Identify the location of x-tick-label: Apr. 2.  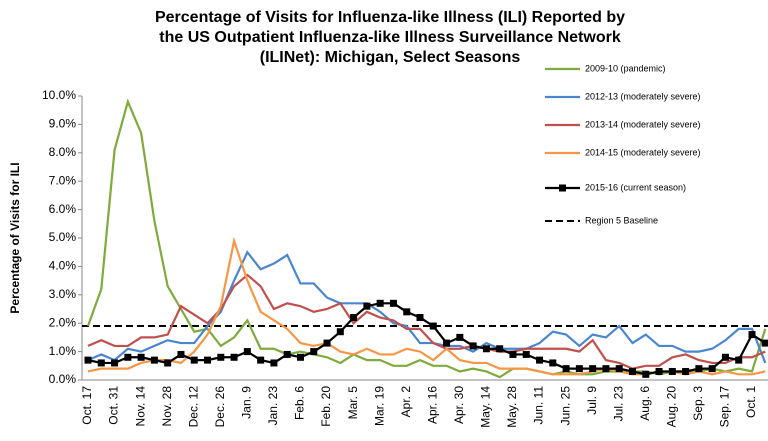
(406, 402).